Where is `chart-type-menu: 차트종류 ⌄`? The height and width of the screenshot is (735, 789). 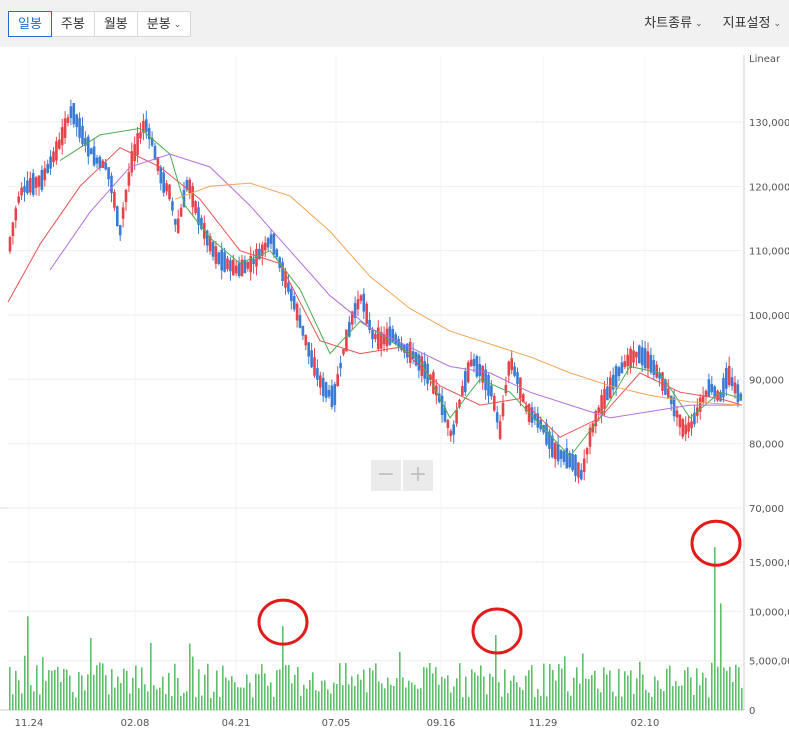 chart-type-menu: 차트종류 ⌄ is located at coordinates (673, 24).